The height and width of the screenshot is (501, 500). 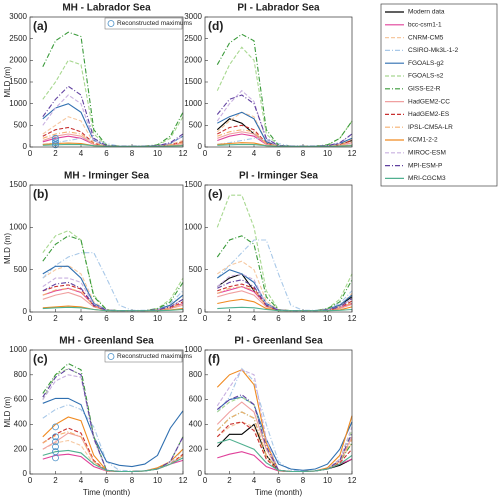 What do you see at coordinates (430, 127) in the screenshot?
I see `legend-label: IPSL-CM5A-LR` at bounding box center [430, 127].